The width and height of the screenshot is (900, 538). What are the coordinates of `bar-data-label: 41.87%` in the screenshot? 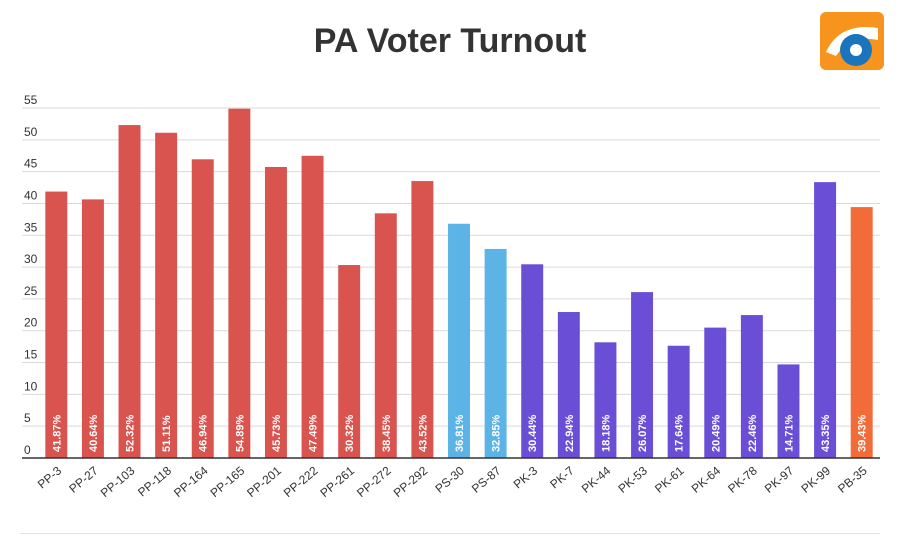 It's located at (57, 433).